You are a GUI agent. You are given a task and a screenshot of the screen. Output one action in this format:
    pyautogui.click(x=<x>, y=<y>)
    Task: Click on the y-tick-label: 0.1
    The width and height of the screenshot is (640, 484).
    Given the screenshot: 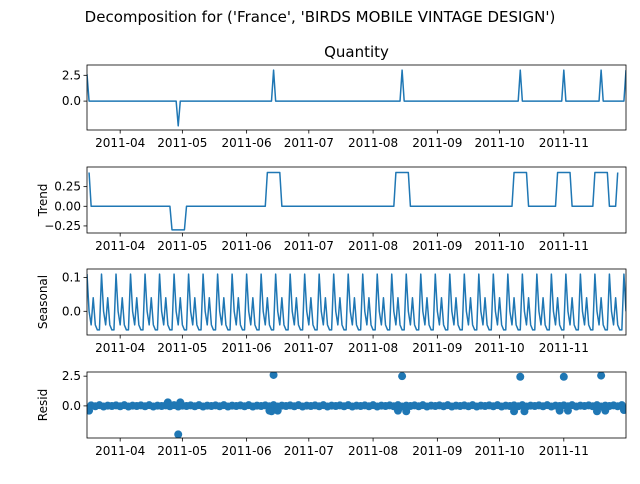 What is the action you would take?
    pyautogui.click(x=71, y=277)
    